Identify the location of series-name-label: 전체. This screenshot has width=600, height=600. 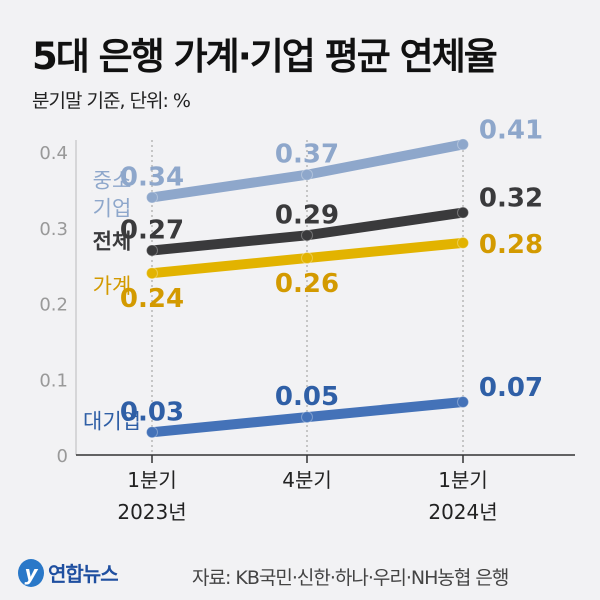
(112, 241).